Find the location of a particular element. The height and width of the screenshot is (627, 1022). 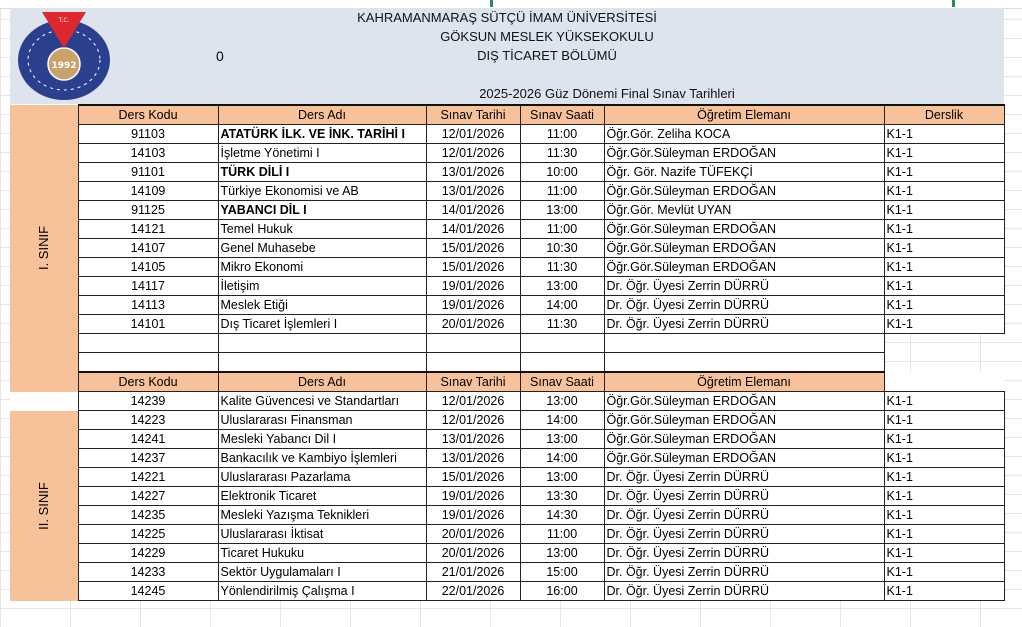

course-name: ATATÜRK İLK. VE İNK. TARİHİ I is located at coordinates (322, 134).